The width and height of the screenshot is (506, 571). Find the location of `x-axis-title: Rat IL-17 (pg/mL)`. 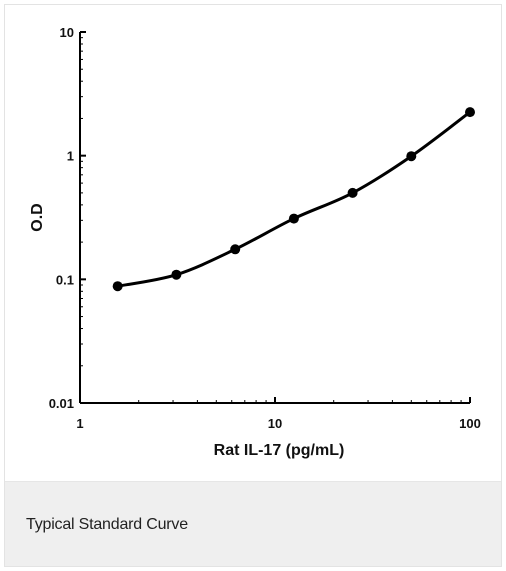

x-axis-title: Rat IL-17 (pg/mL) is located at coordinates (279, 450).